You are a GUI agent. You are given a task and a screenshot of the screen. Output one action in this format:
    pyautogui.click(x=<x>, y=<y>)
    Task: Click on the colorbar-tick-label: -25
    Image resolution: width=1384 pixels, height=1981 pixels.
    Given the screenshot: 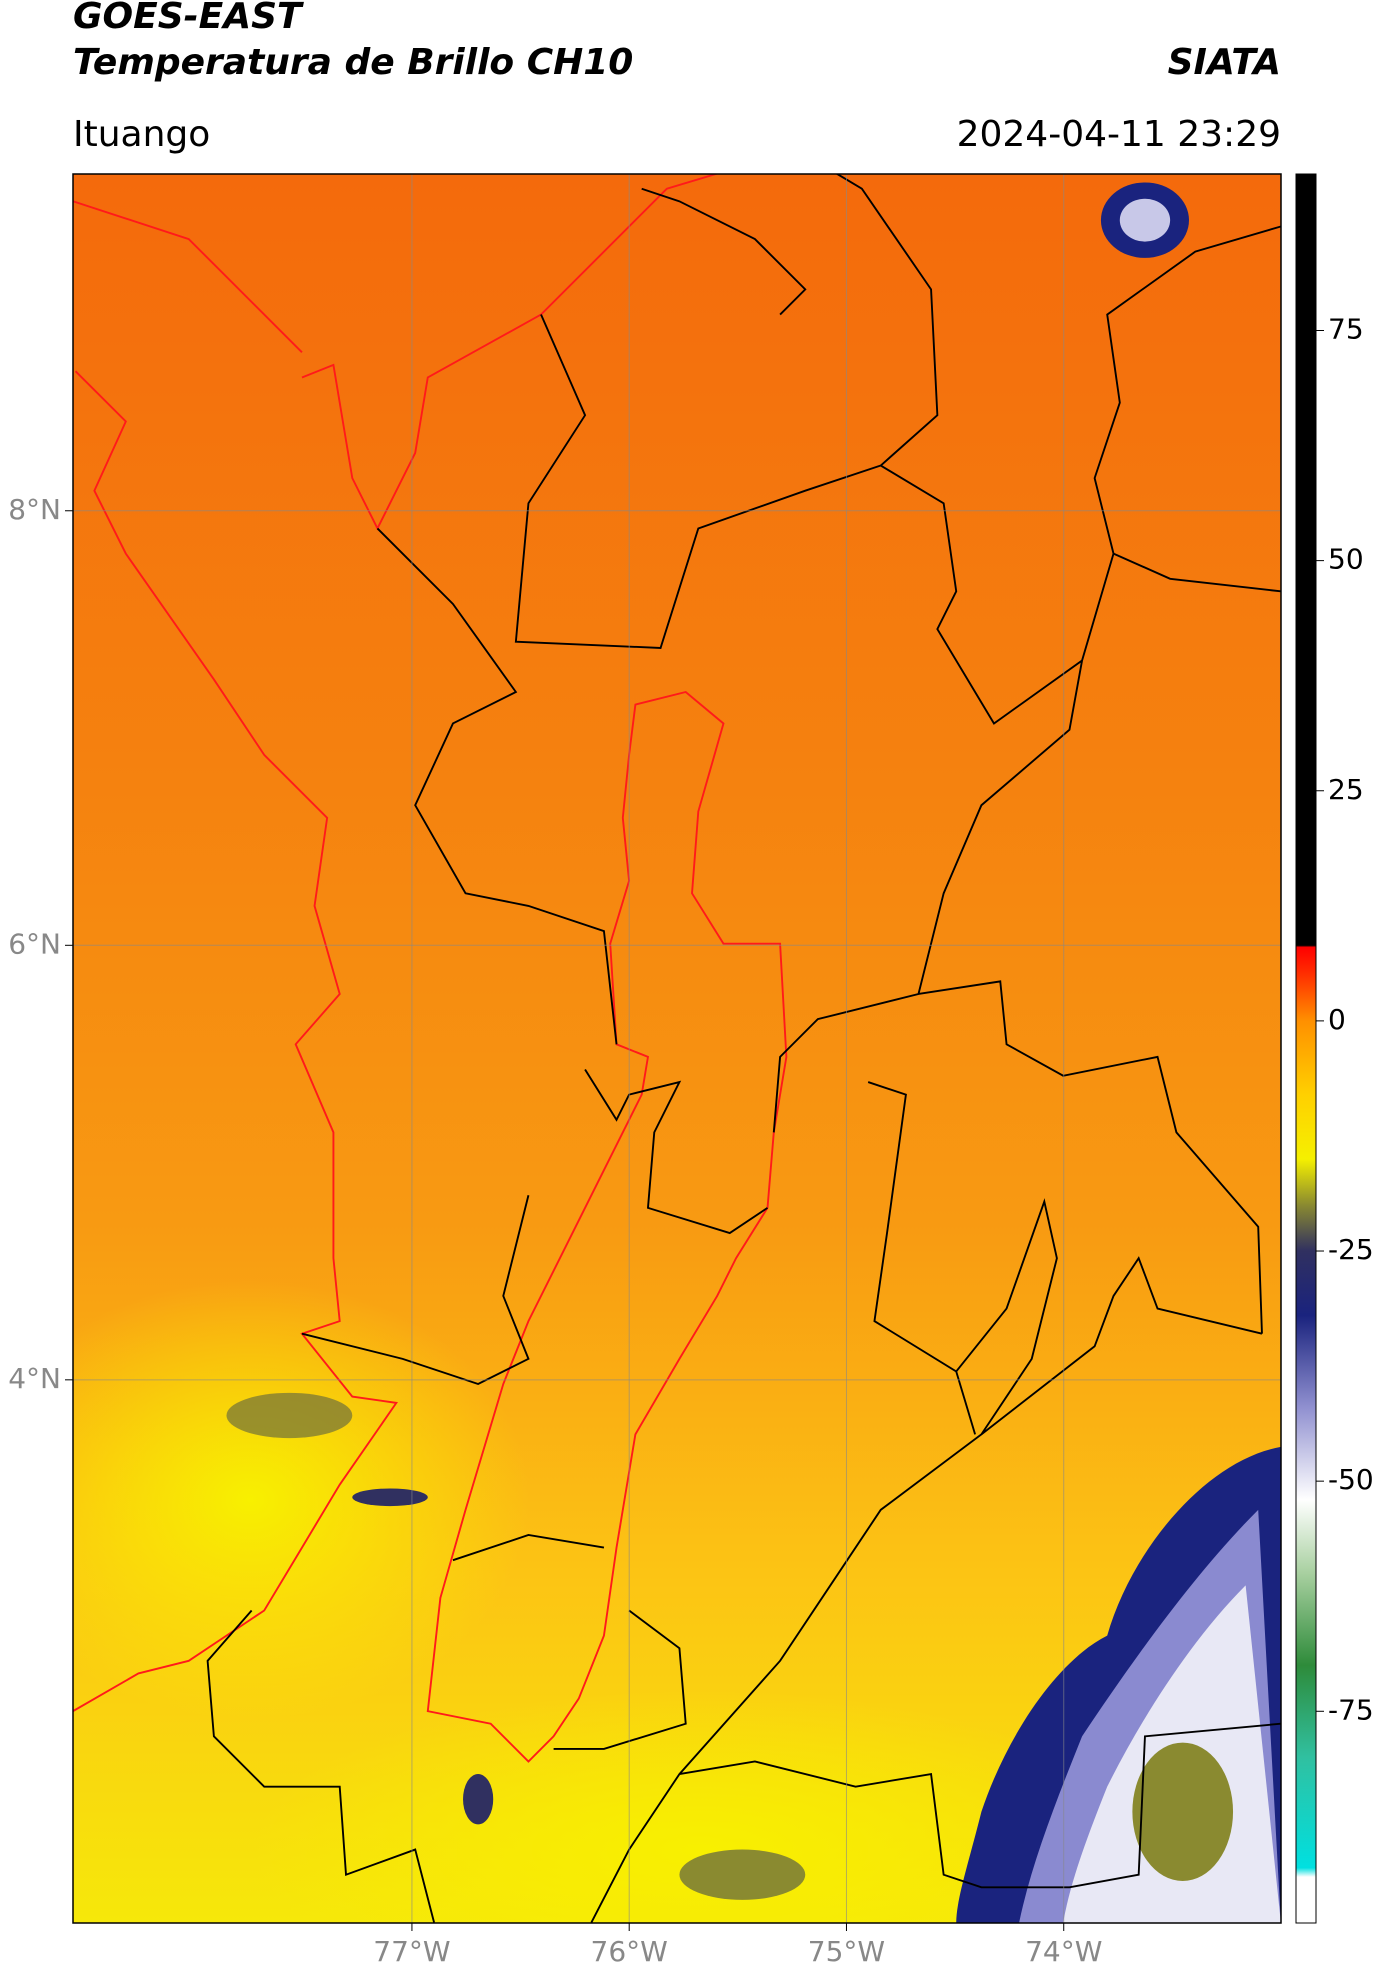 What is the action you would take?
    pyautogui.click(x=1351, y=1249)
    